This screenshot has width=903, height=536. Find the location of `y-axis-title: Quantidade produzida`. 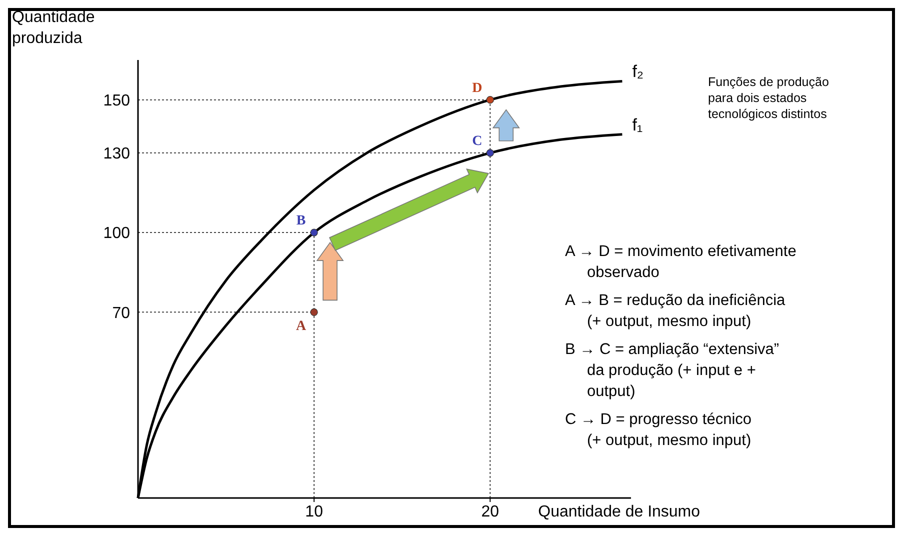

y-axis-title: Quantidade produzida is located at coordinates (53, 28).